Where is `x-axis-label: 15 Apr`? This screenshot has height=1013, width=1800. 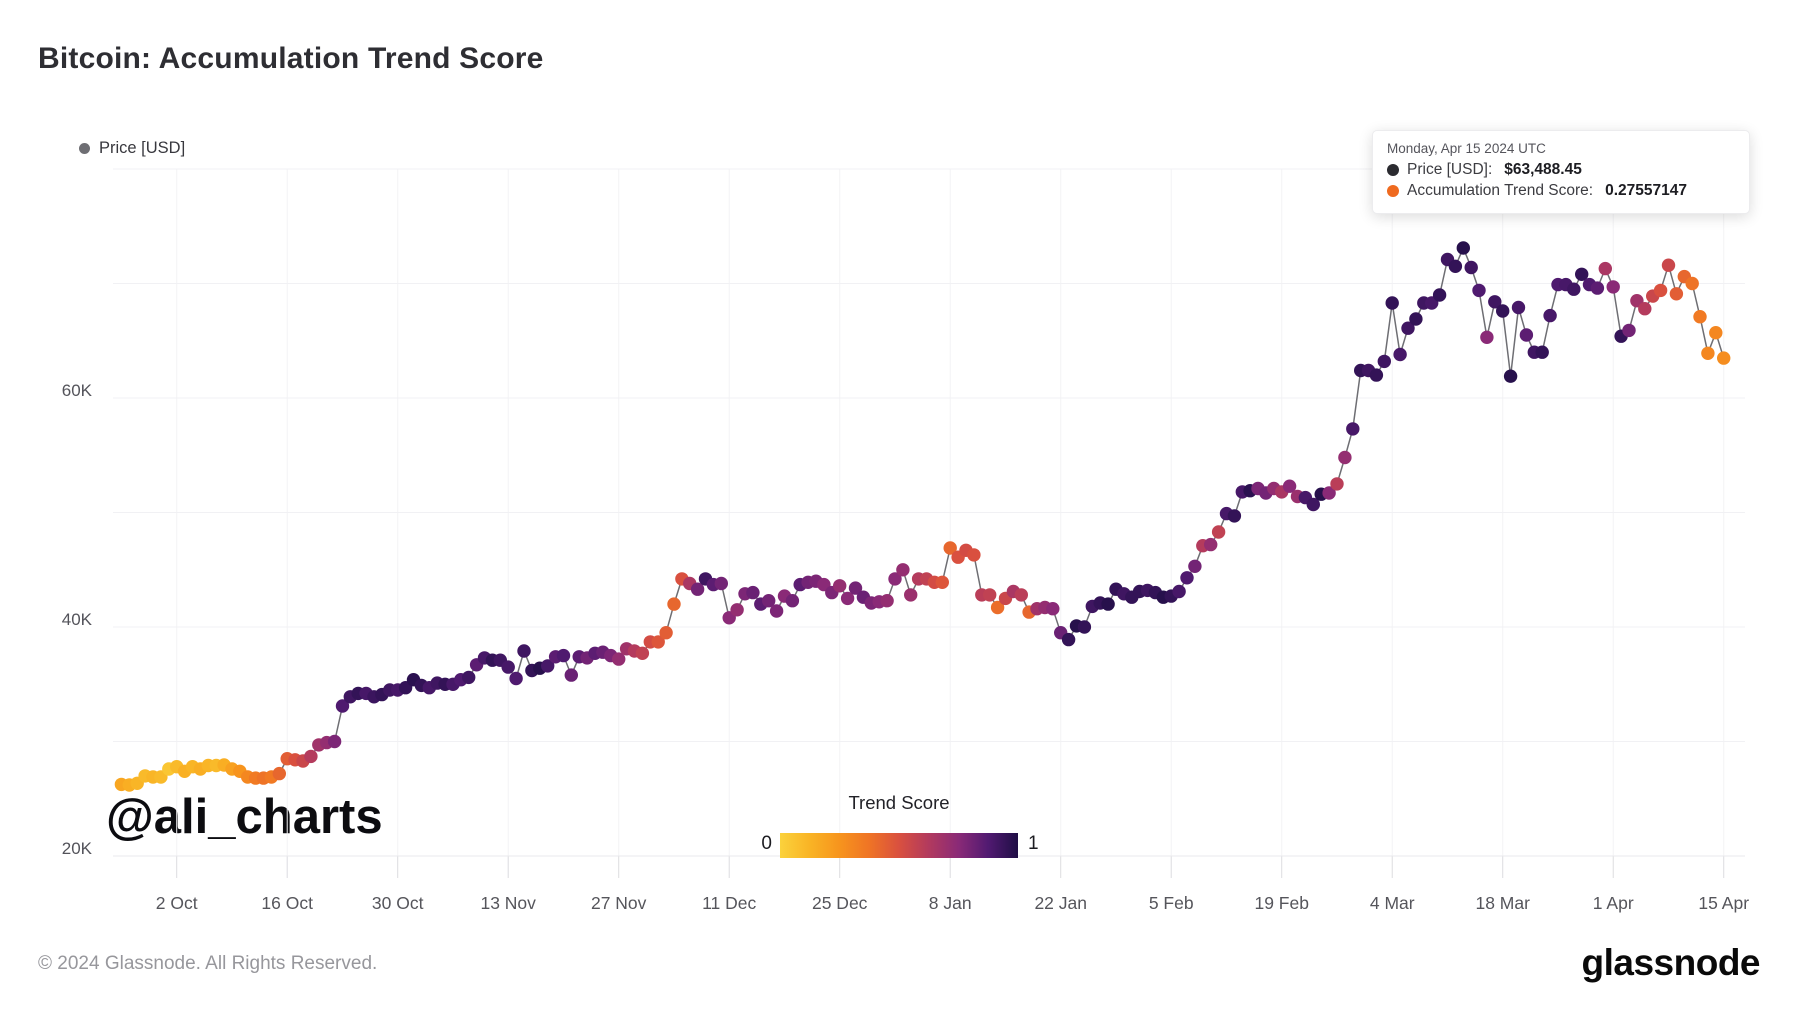 x-axis-label: 15 Apr is located at coordinates (1723, 903).